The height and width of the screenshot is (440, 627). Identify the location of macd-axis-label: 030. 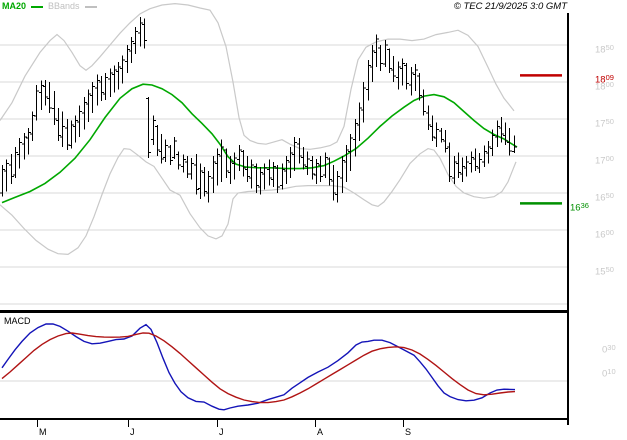
(609, 349).